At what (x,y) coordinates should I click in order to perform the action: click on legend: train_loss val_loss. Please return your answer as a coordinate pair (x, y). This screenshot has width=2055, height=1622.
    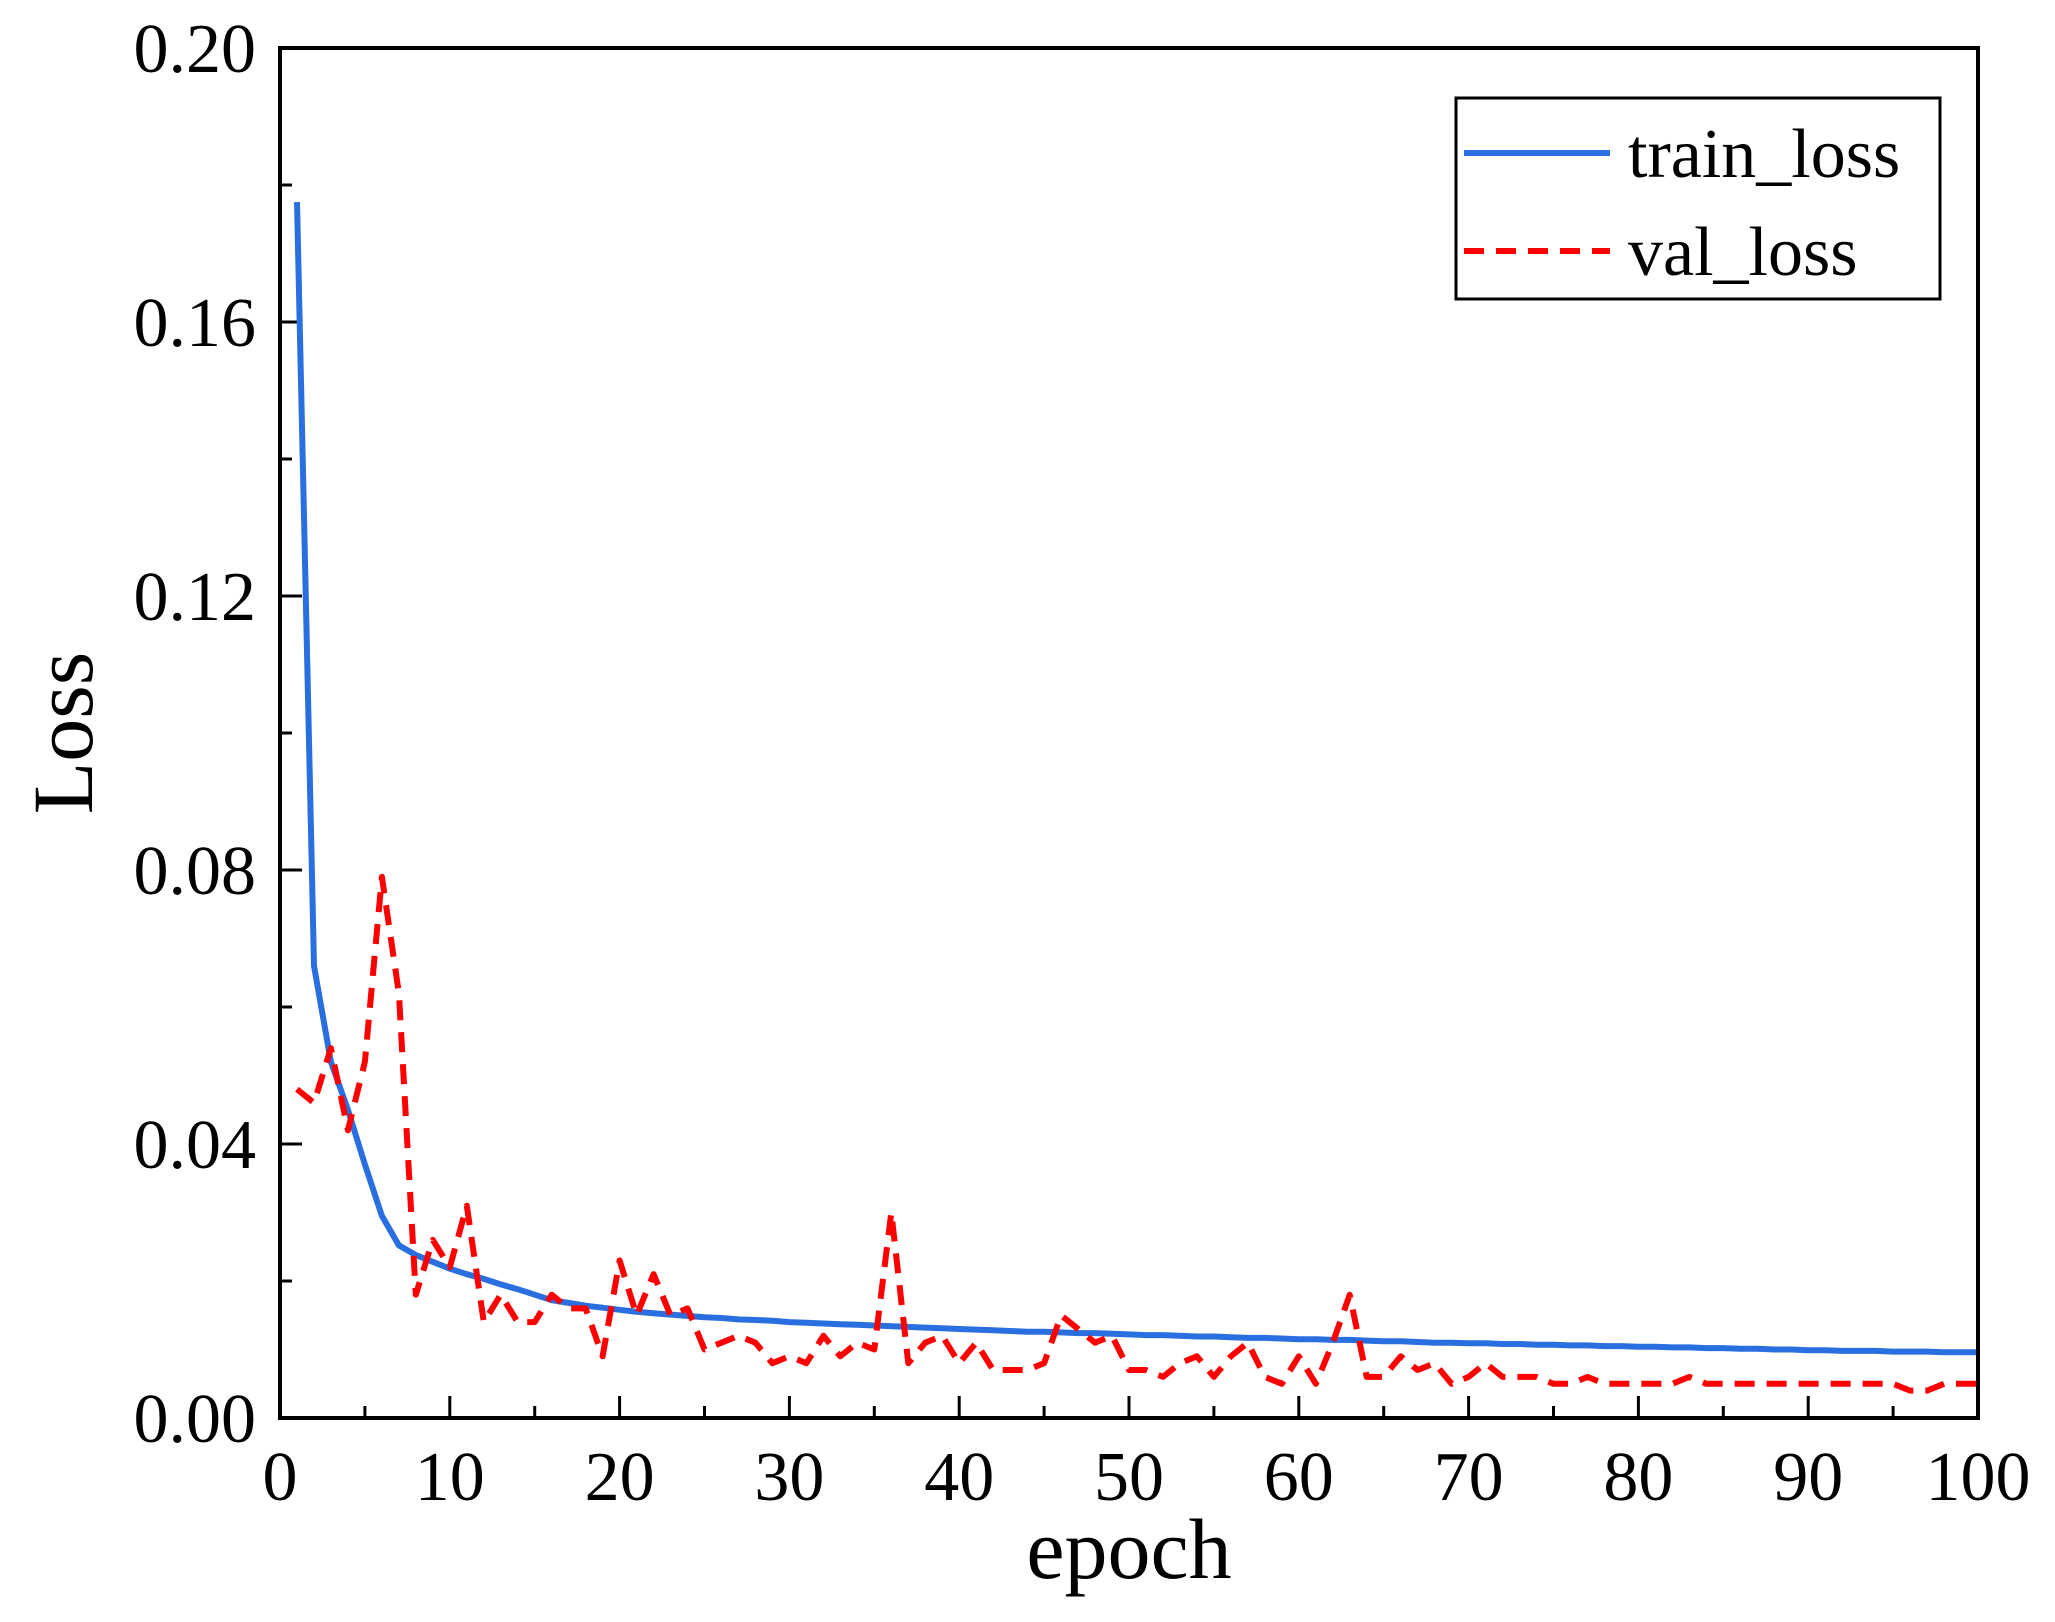
    Looking at the image, I should click on (1698, 198).